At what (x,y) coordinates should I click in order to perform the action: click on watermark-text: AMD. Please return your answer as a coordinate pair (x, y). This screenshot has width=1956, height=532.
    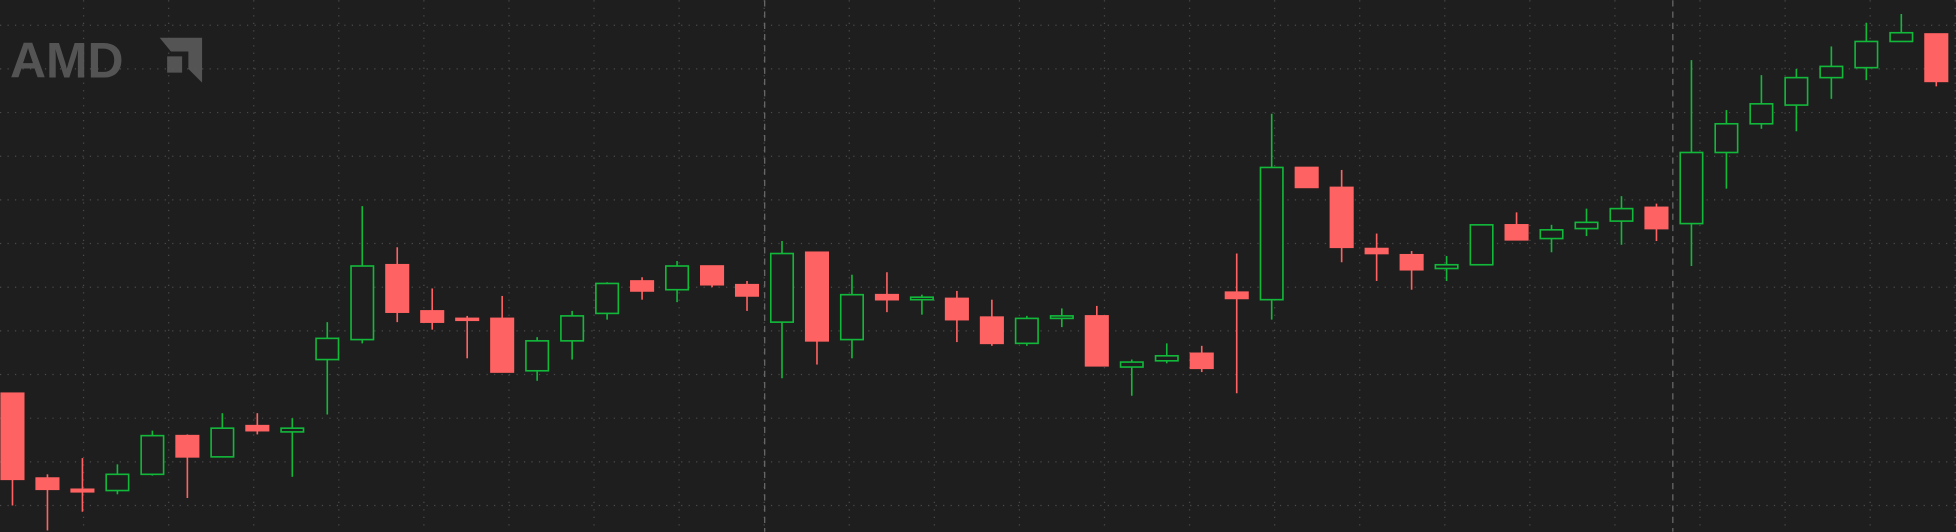
    Looking at the image, I should click on (67, 61).